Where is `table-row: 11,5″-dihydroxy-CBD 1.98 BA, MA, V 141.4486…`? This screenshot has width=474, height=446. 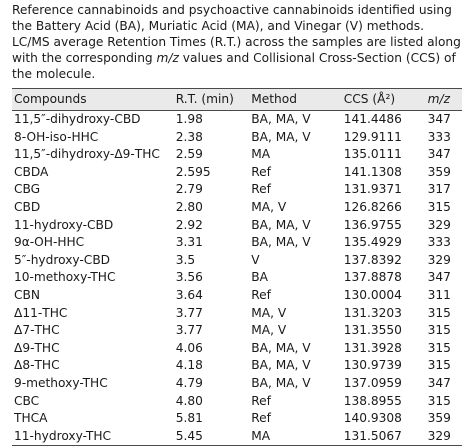 table-row: 11,5″-dihydroxy-CBD 1.98 BA, MA, V 141.4486… is located at coordinates (237, 120).